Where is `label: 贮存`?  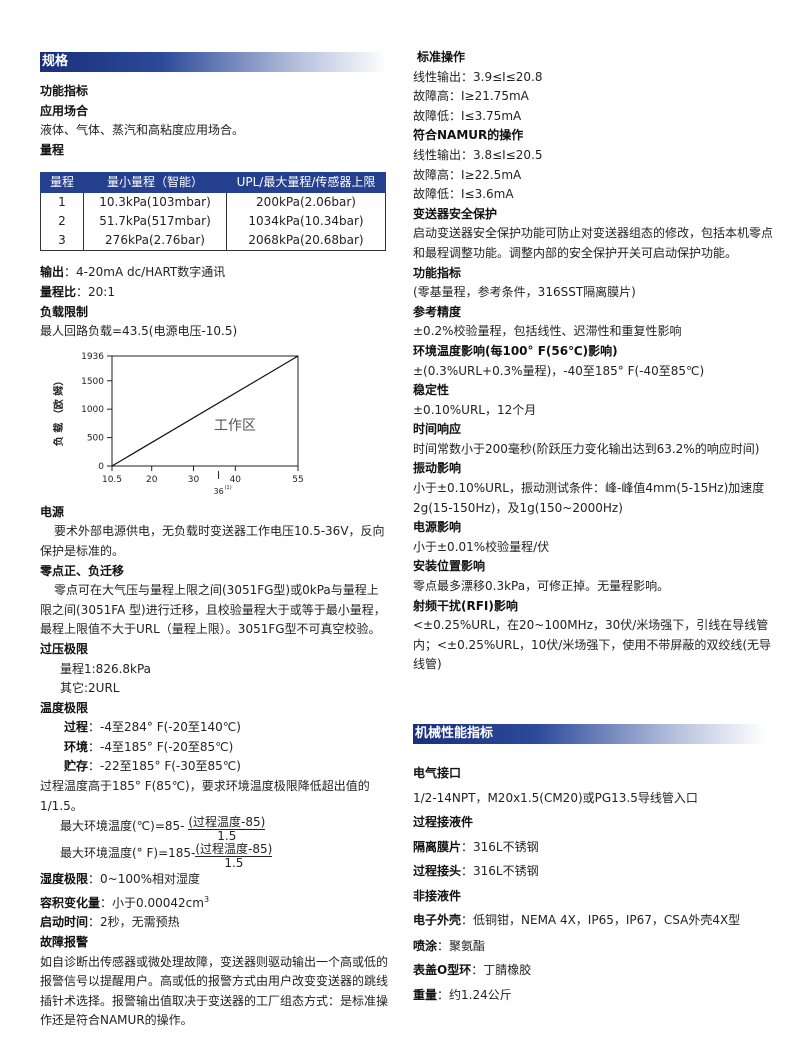 label: 贮存 is located at coordinates (76, 766).